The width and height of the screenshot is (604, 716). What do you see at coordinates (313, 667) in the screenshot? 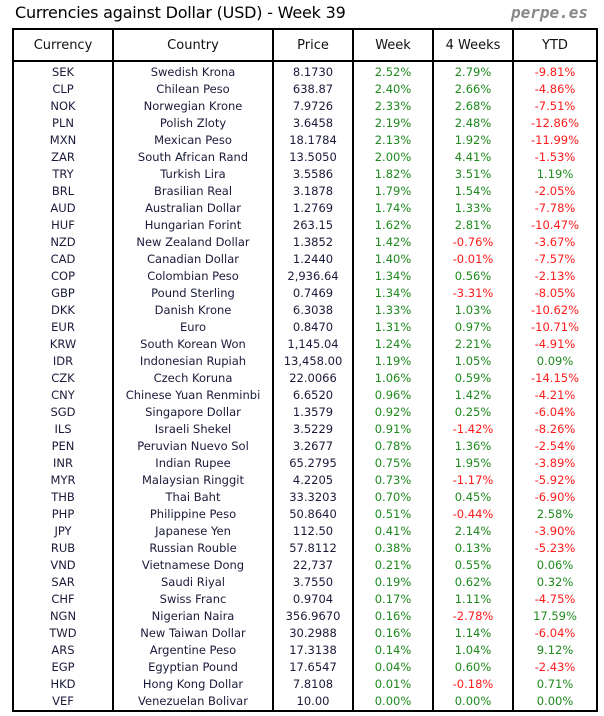
I see `cell-price: 17.6547` at bounding box center [313, 667].